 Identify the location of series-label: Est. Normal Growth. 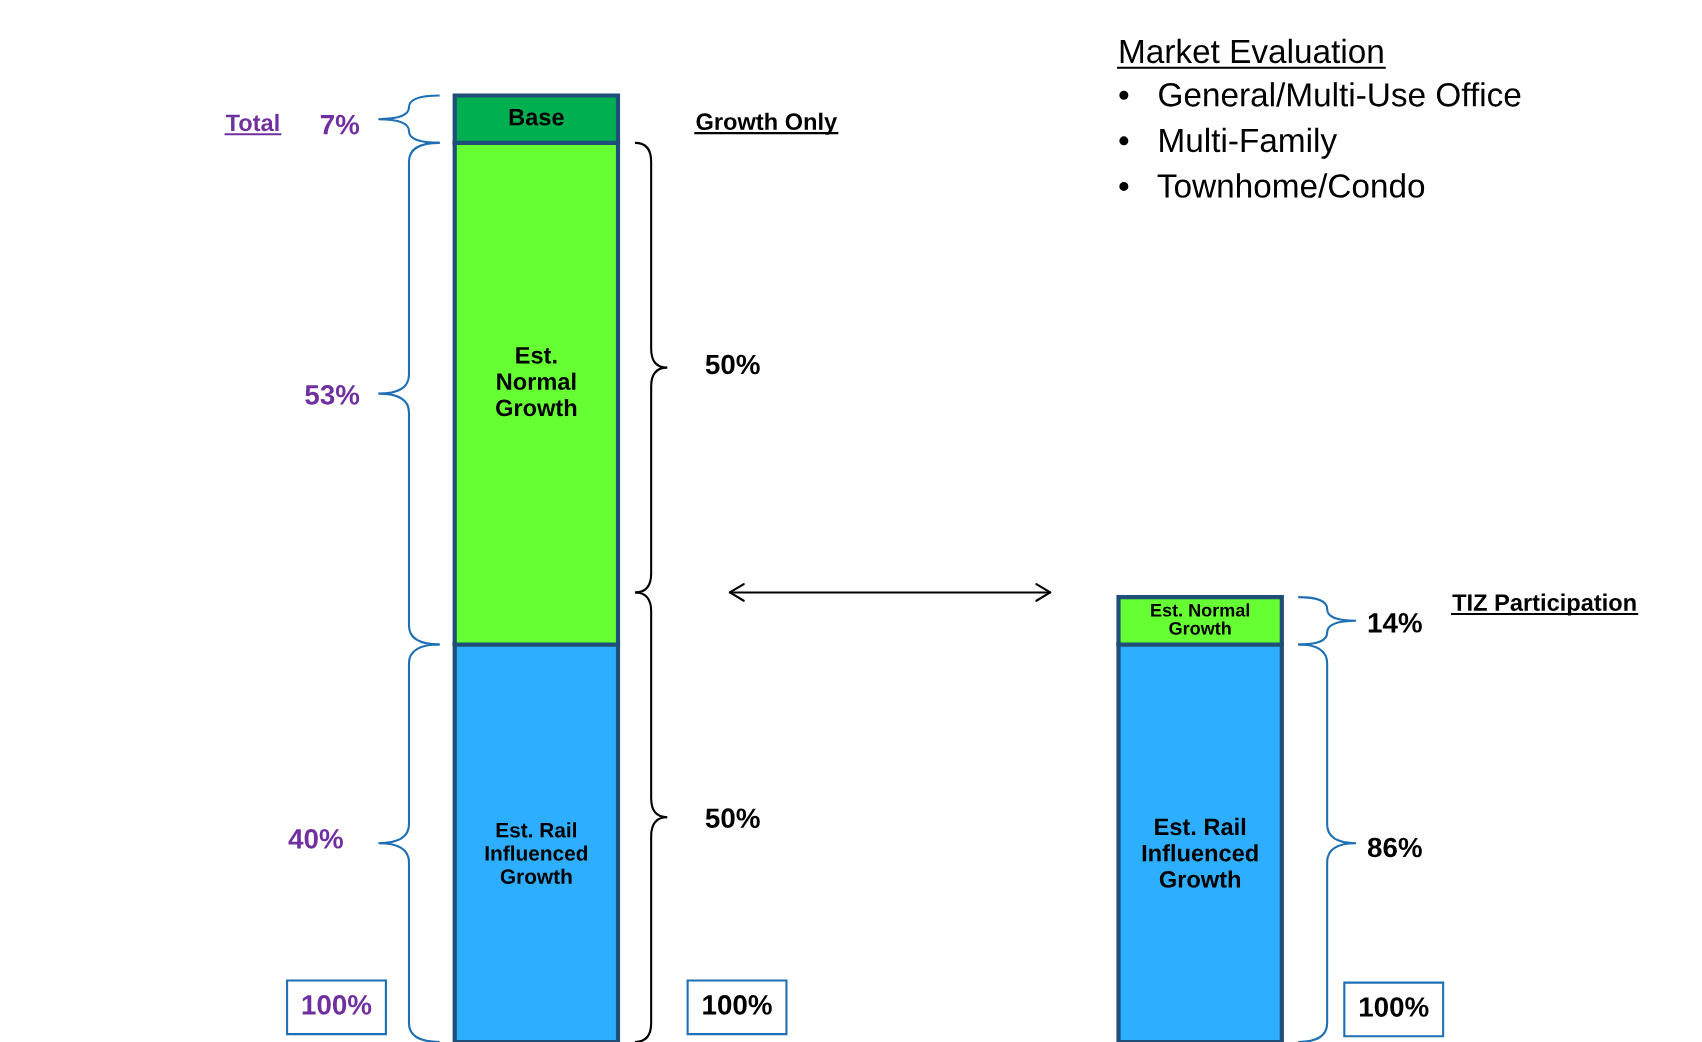
(1200, 619).